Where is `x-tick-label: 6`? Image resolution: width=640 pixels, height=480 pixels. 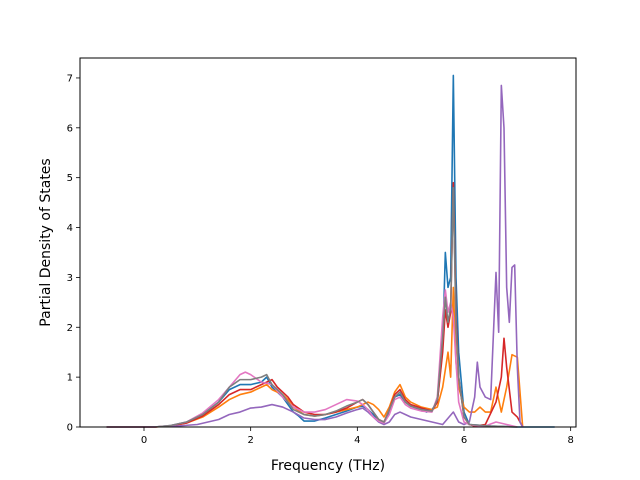 x-tick-label: 6 is located at coordinates (464, 440).